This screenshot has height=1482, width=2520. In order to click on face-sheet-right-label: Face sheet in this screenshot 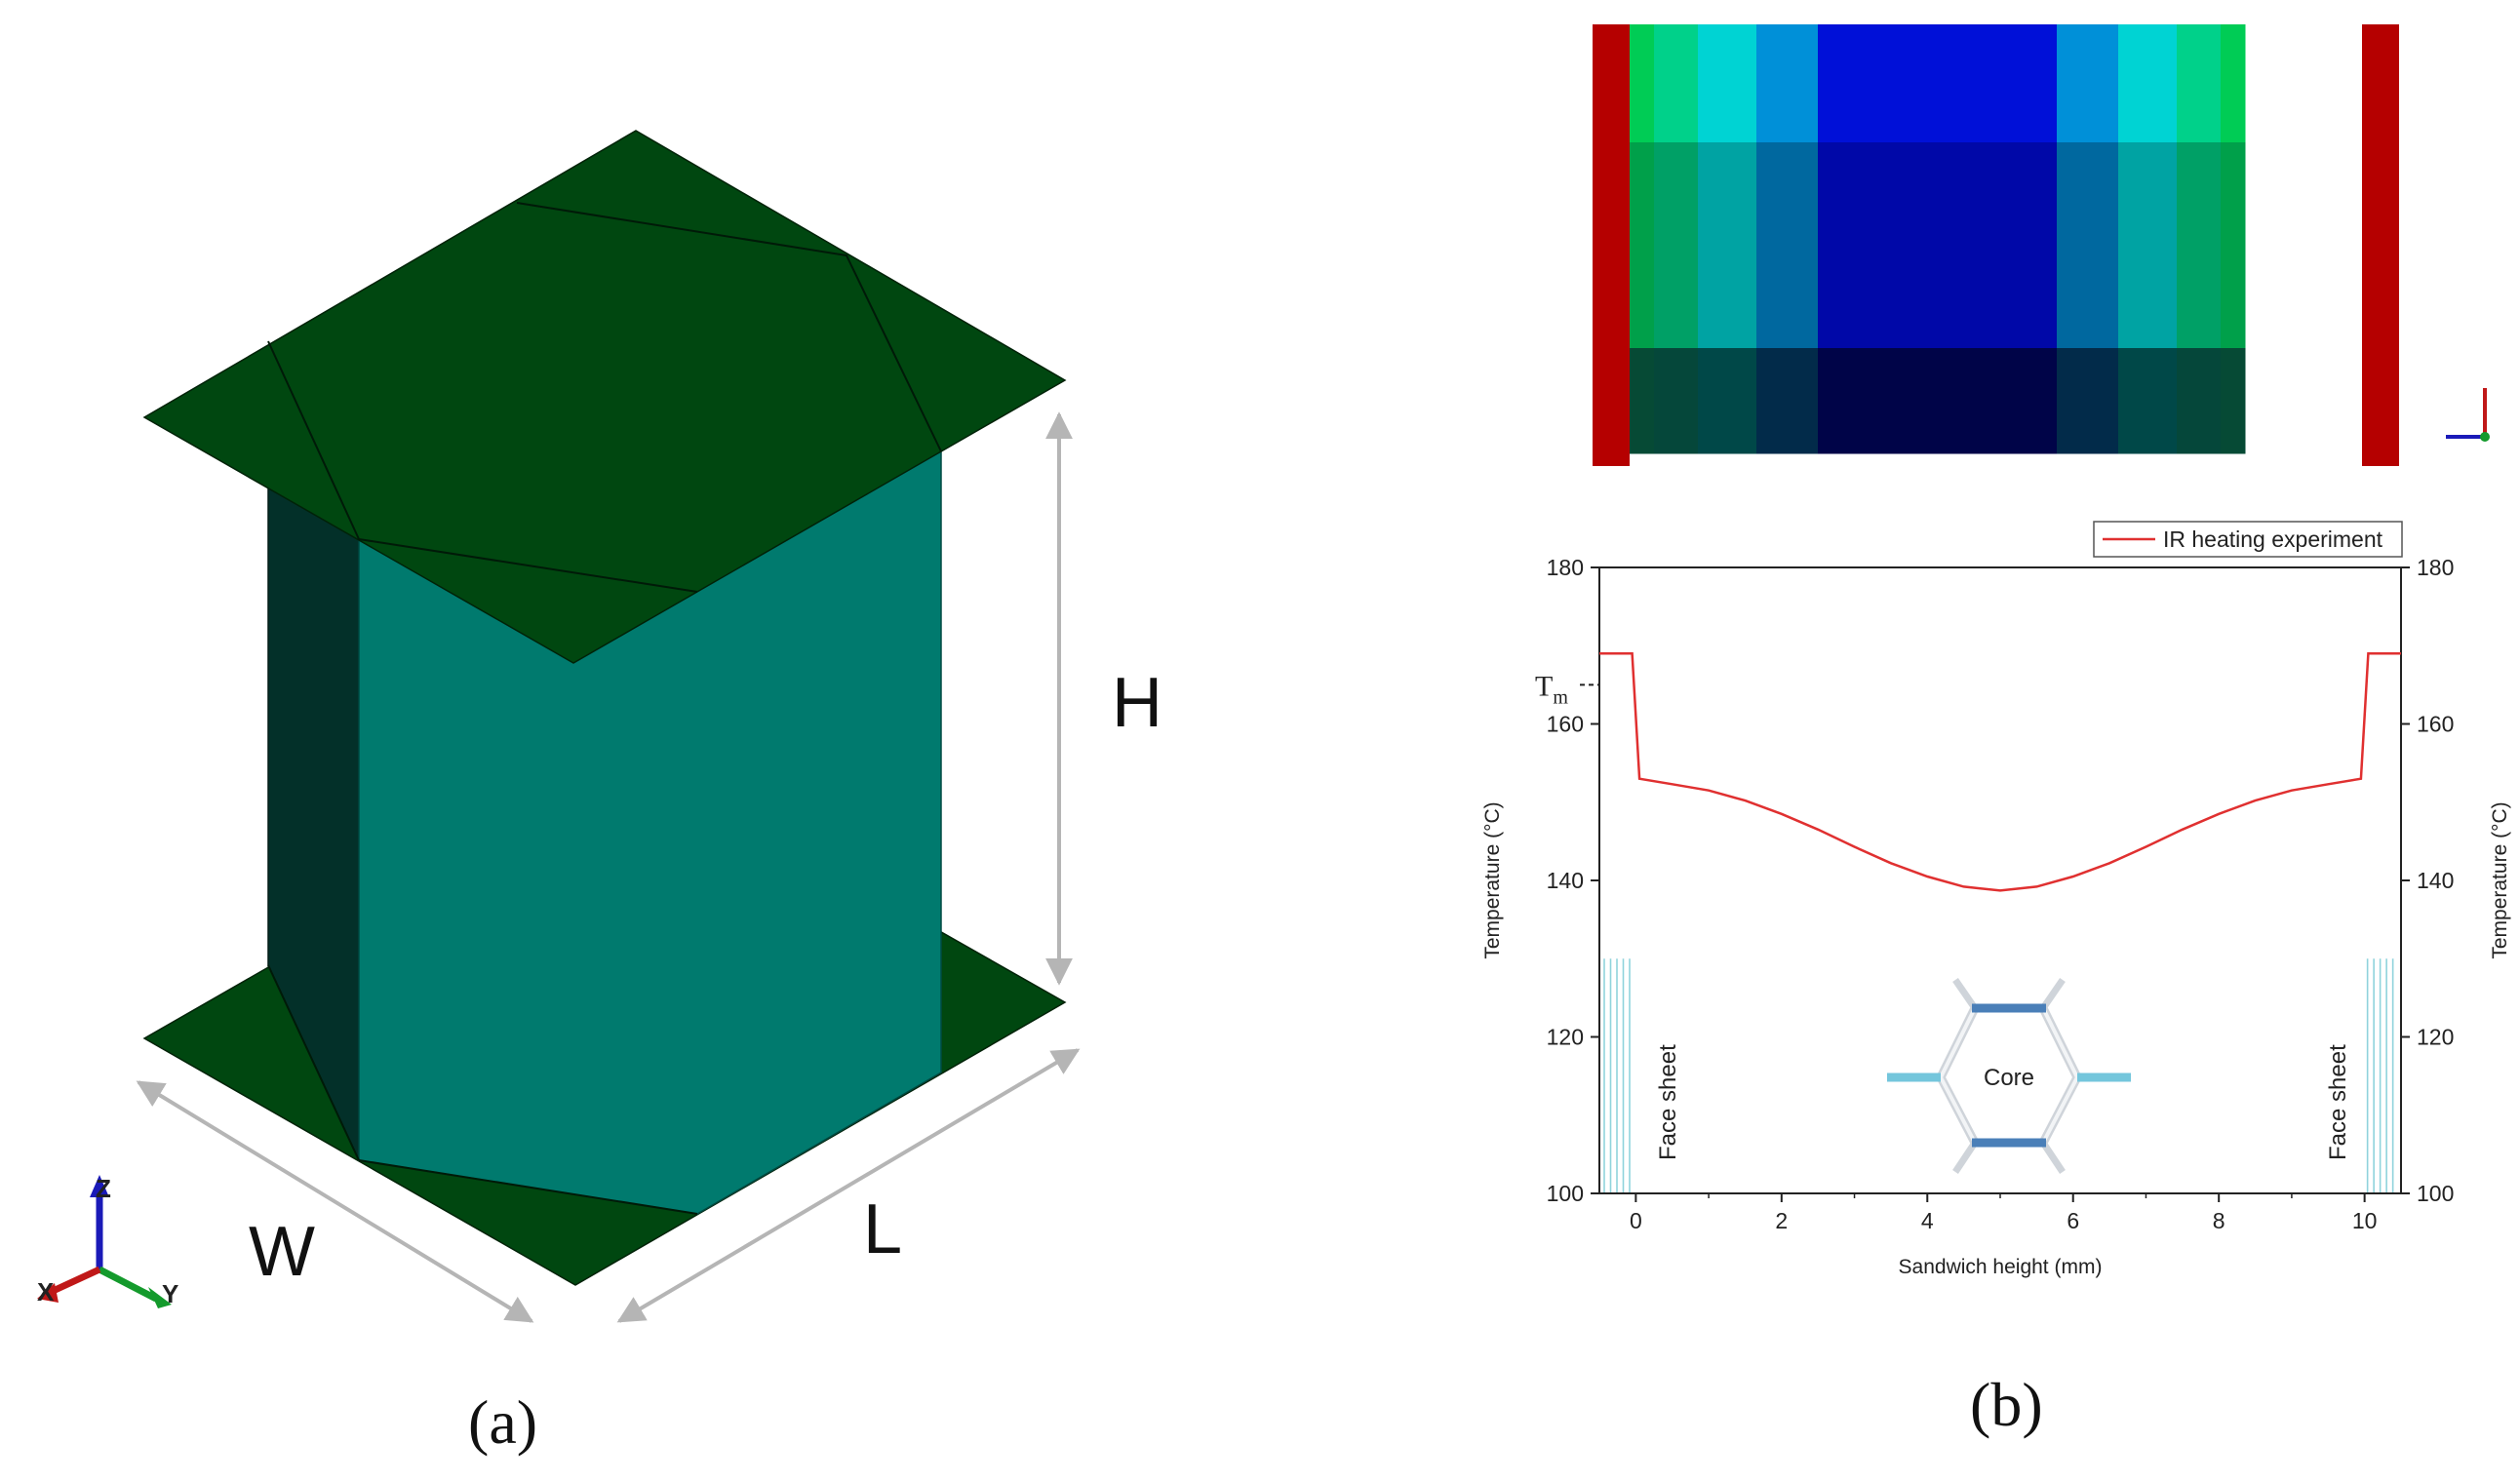, I will do `click(2338, 1102)`.